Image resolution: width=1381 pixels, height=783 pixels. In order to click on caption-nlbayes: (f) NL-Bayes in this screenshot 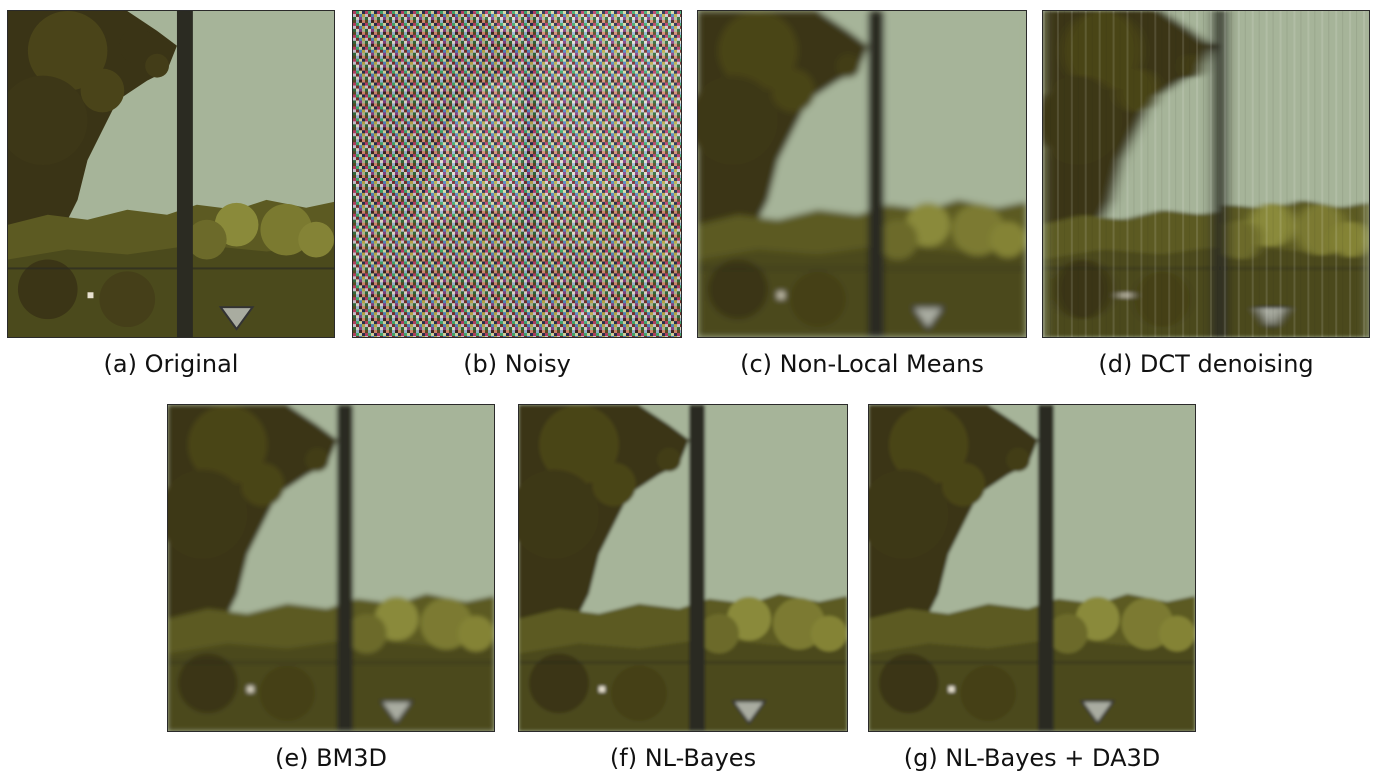, I will do `click(683, 758)`.